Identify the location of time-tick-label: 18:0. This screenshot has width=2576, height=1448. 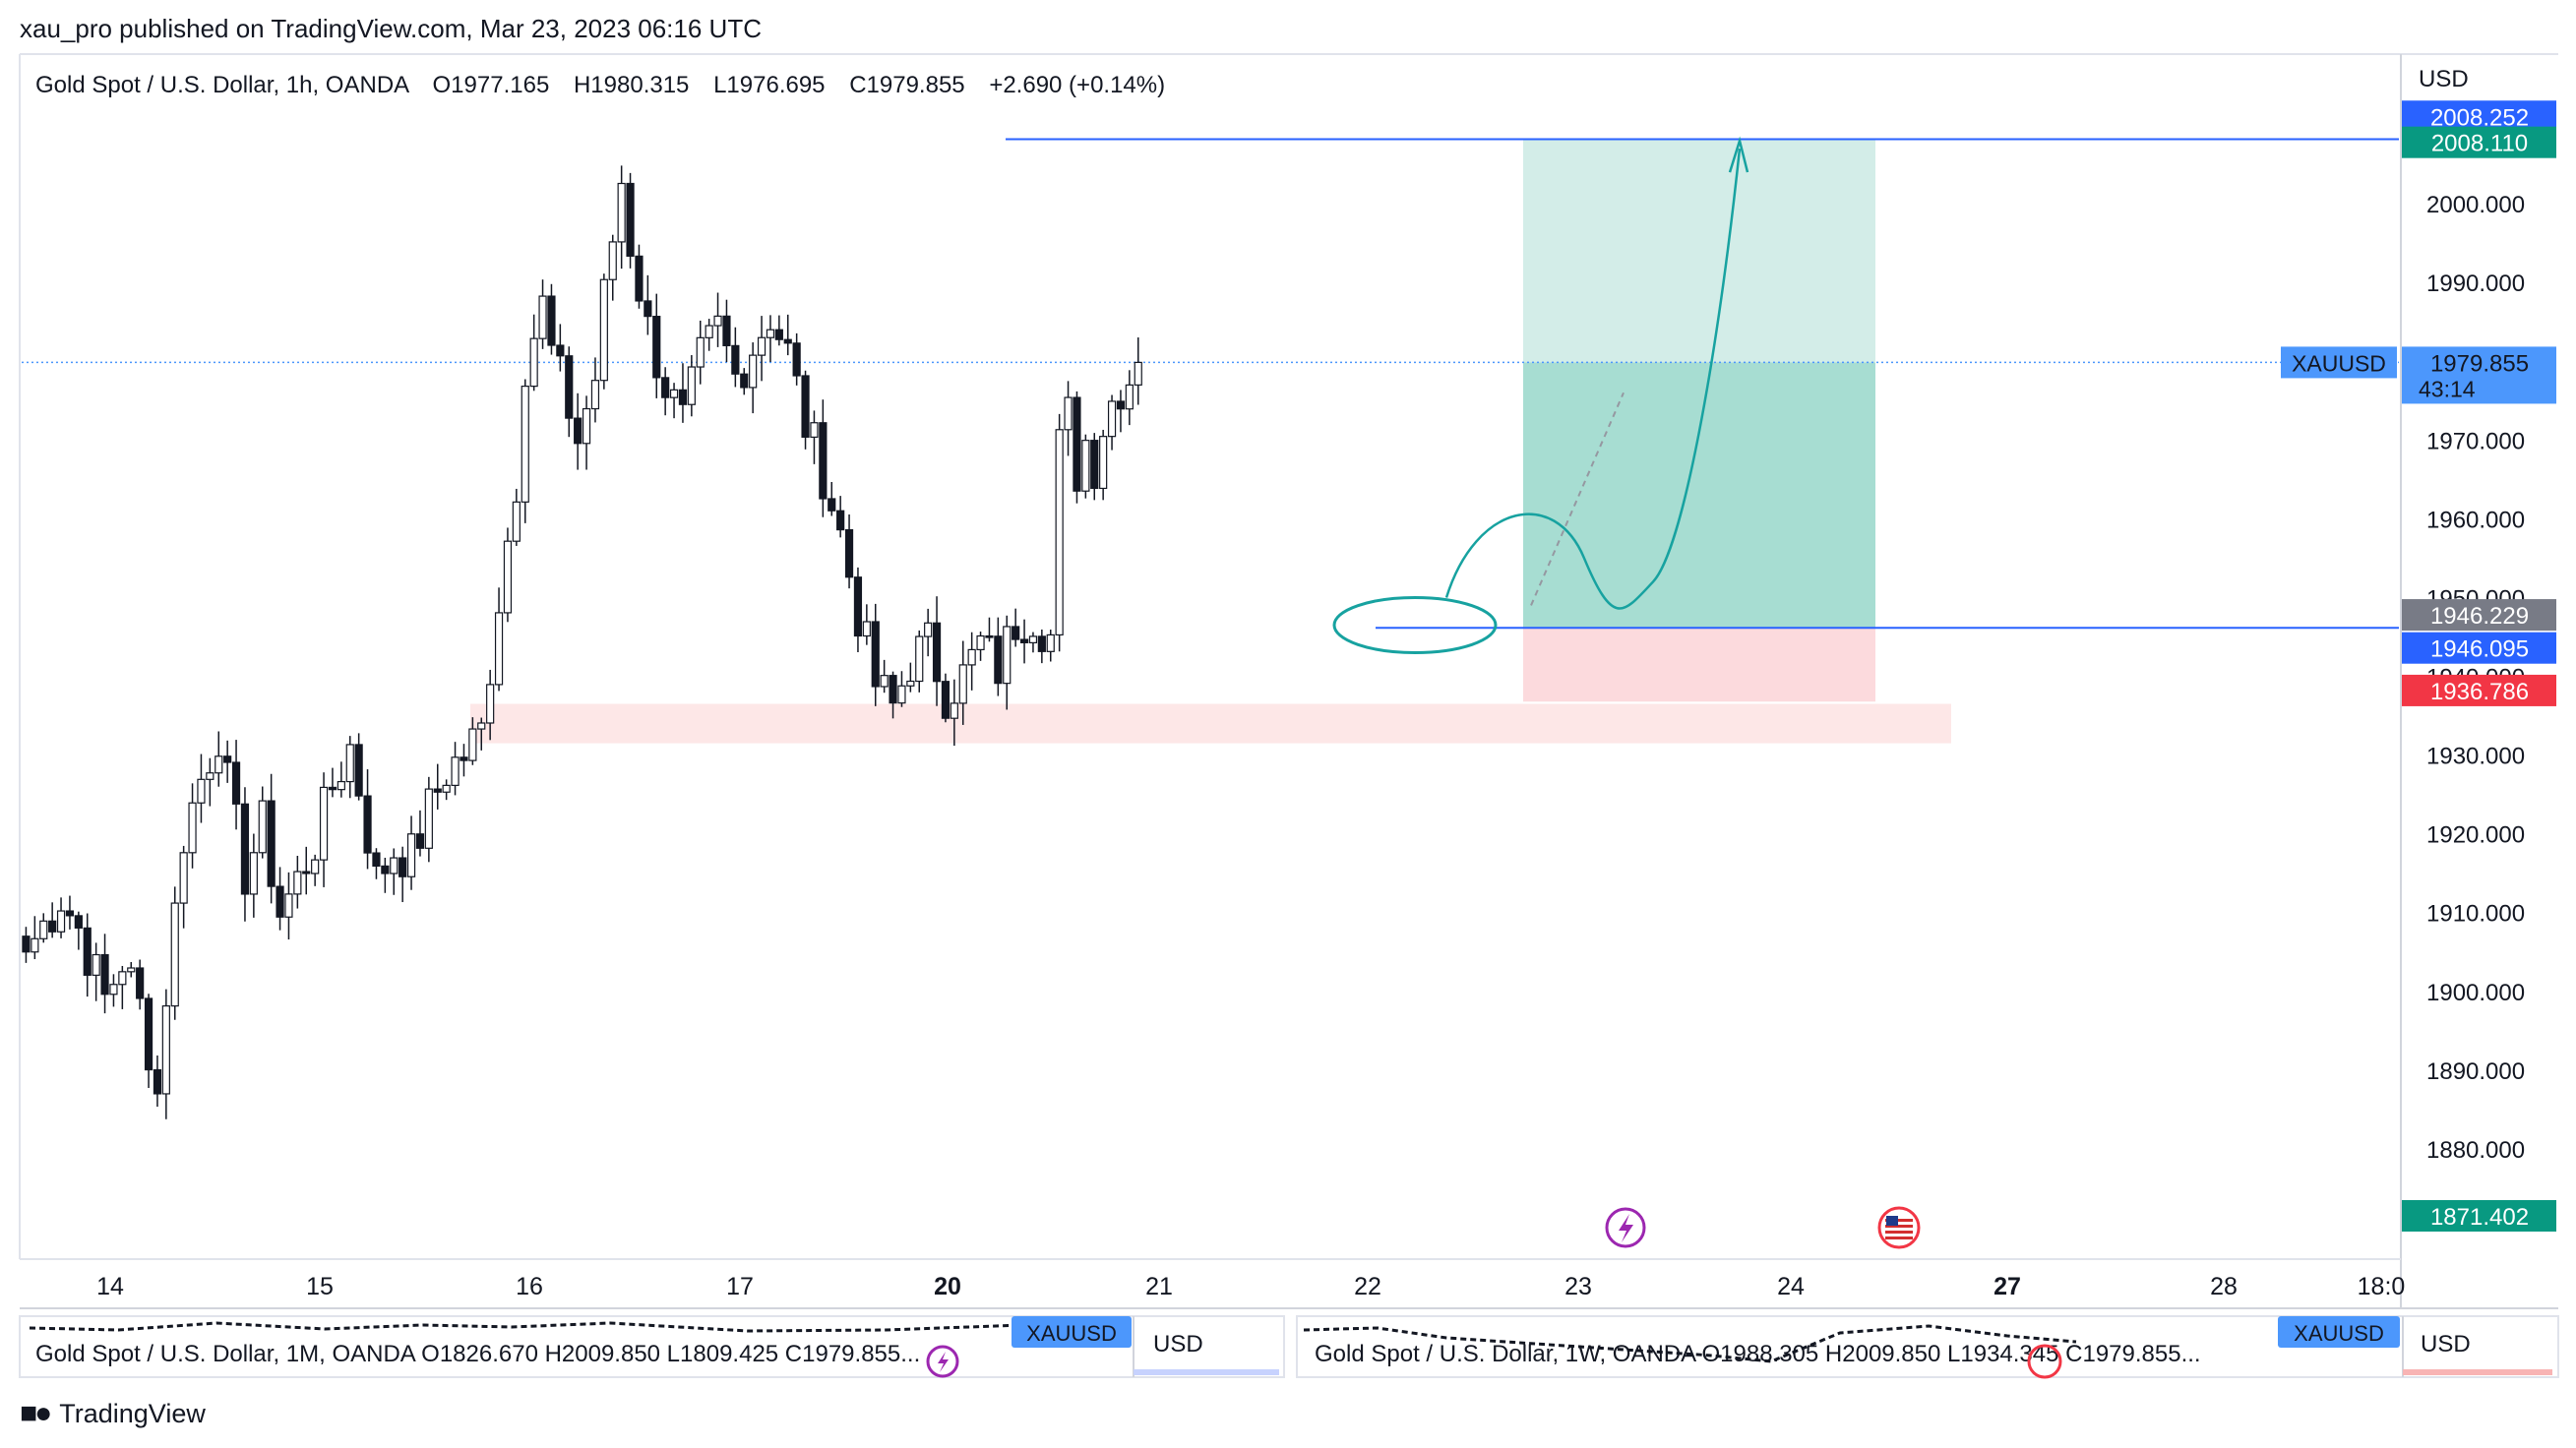
(2382, 1287).